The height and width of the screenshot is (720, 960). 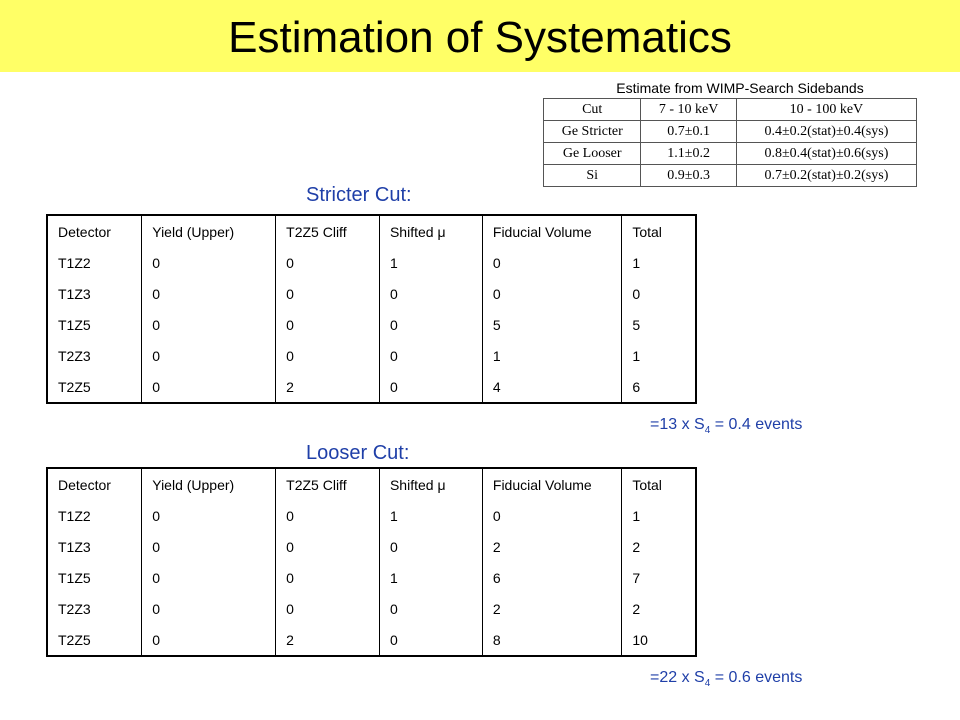 What do you see at coordinates (707, 684) in the screenshot?
I see `note-subscript: 4` at bounding box center [707, 684].